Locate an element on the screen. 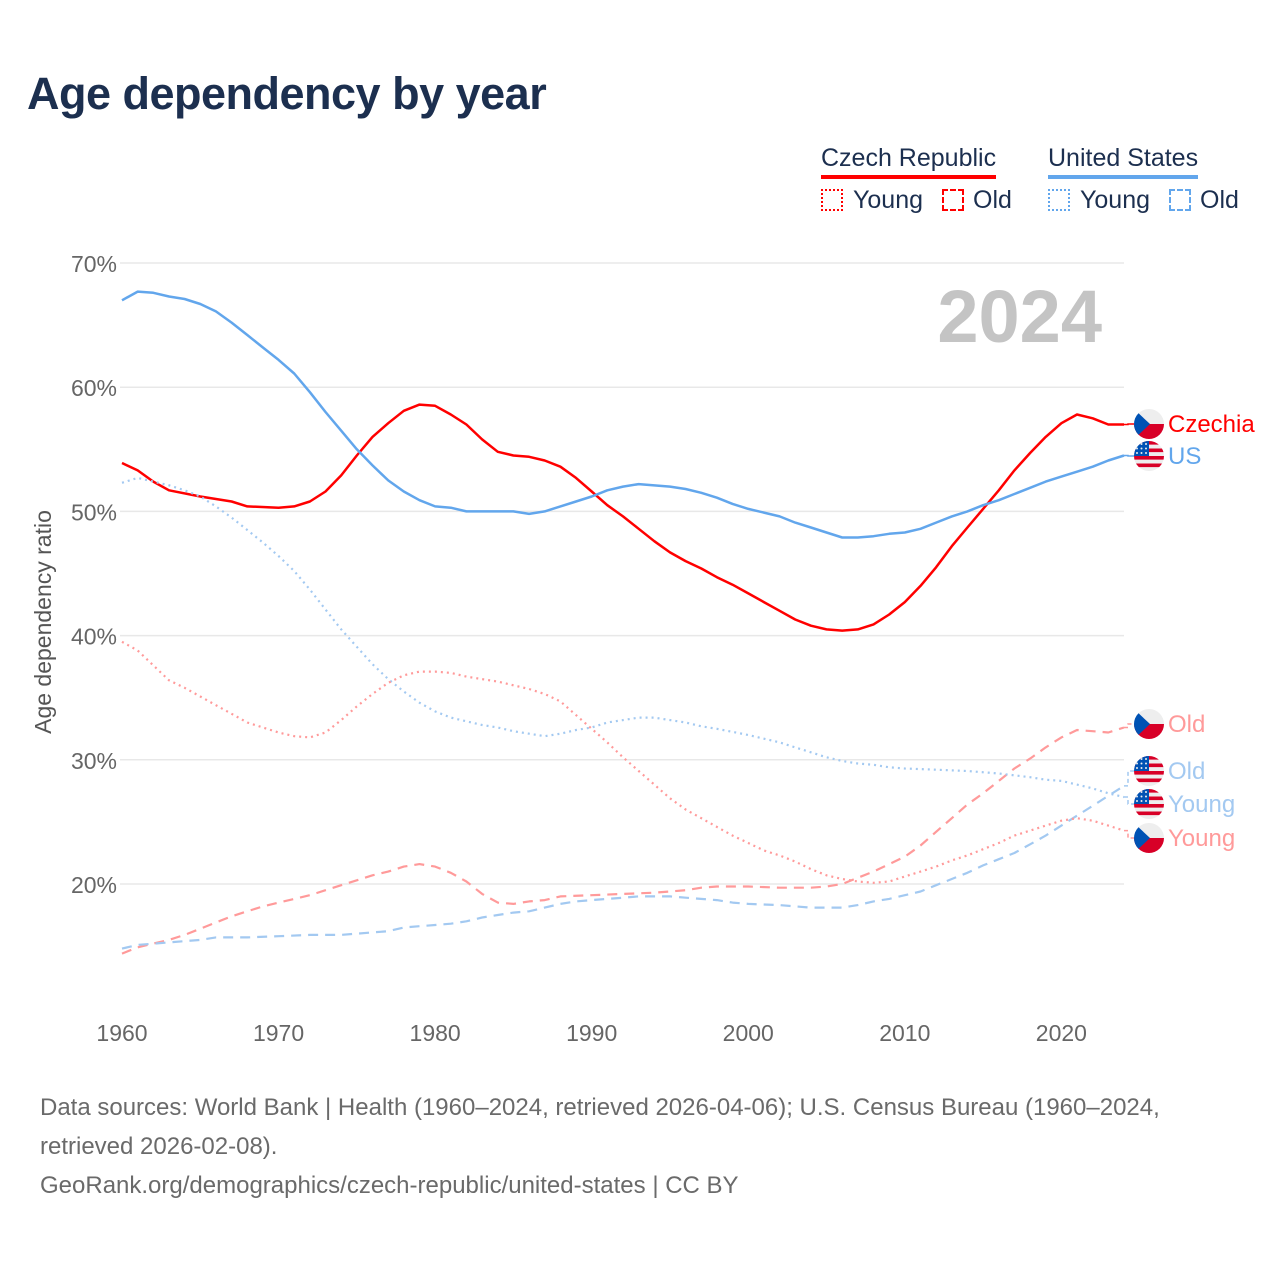  end-label-cz-total: Czechia is located at coordinates (1211, 424).